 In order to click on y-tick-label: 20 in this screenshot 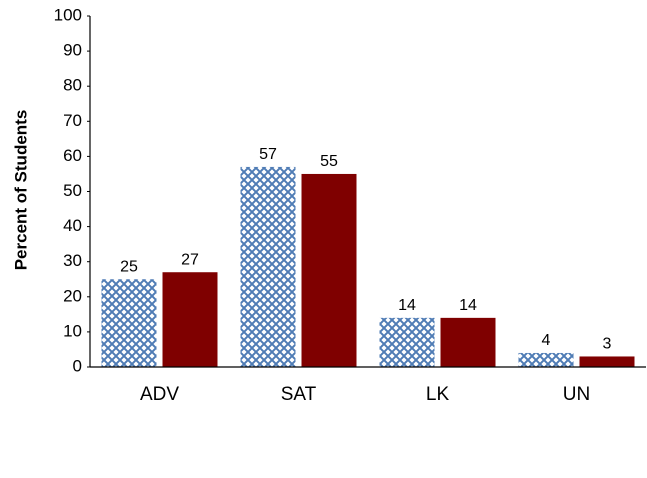, I will do `click(72, 295)`.